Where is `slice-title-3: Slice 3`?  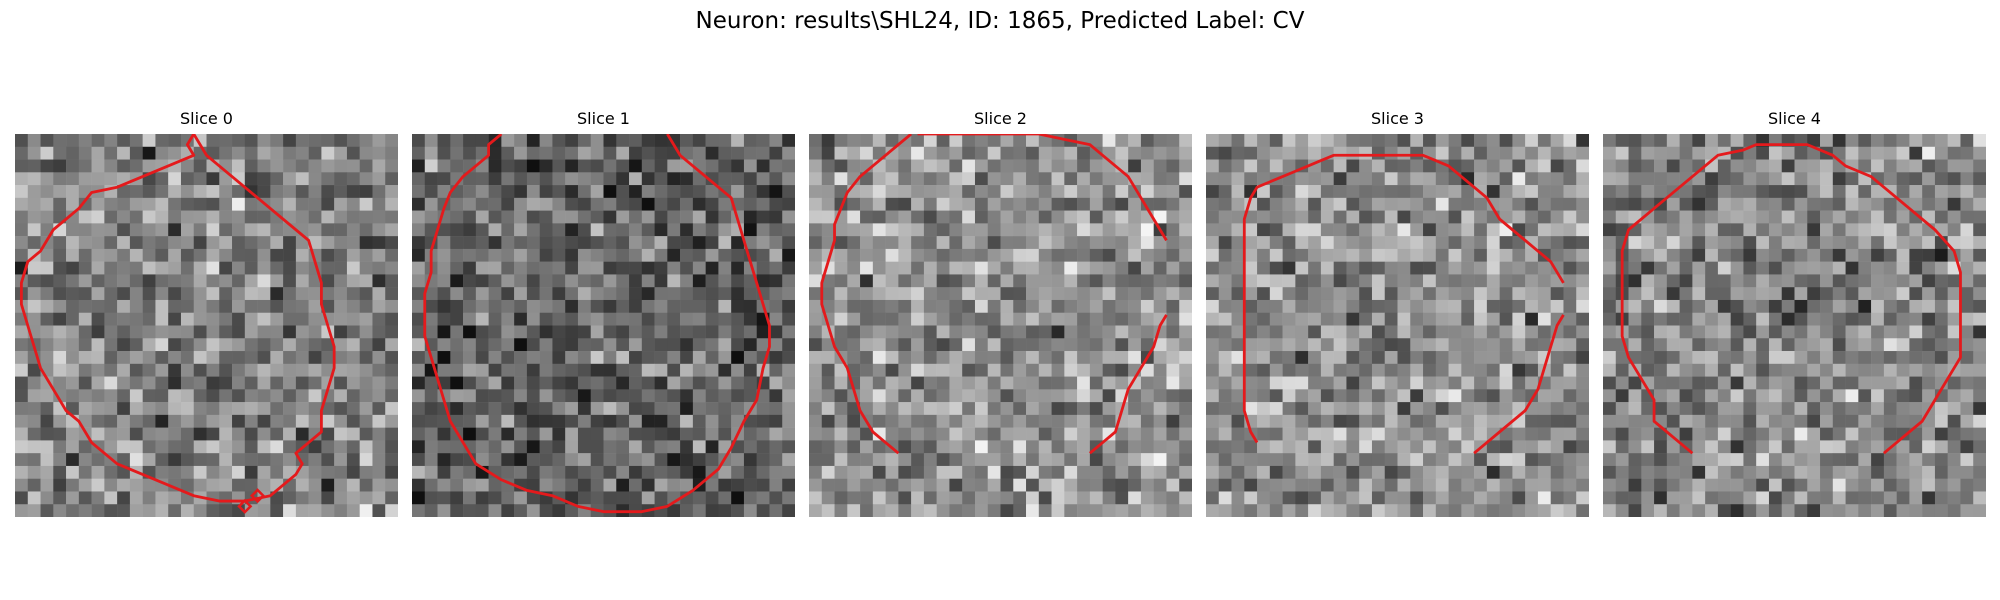
slice-title-3: Slice 3 is located at coordinates (1397, 118).